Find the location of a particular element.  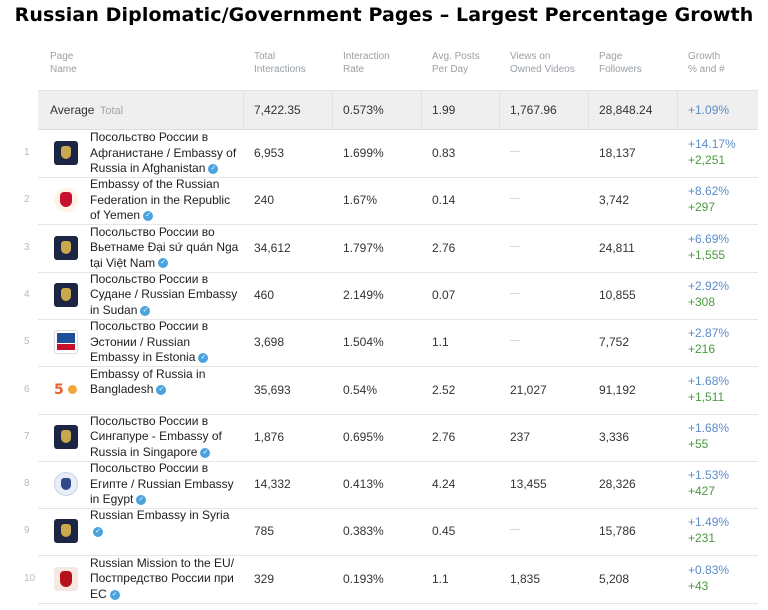

interaction-rate: 1.797% is located at coordinates (363, 247).